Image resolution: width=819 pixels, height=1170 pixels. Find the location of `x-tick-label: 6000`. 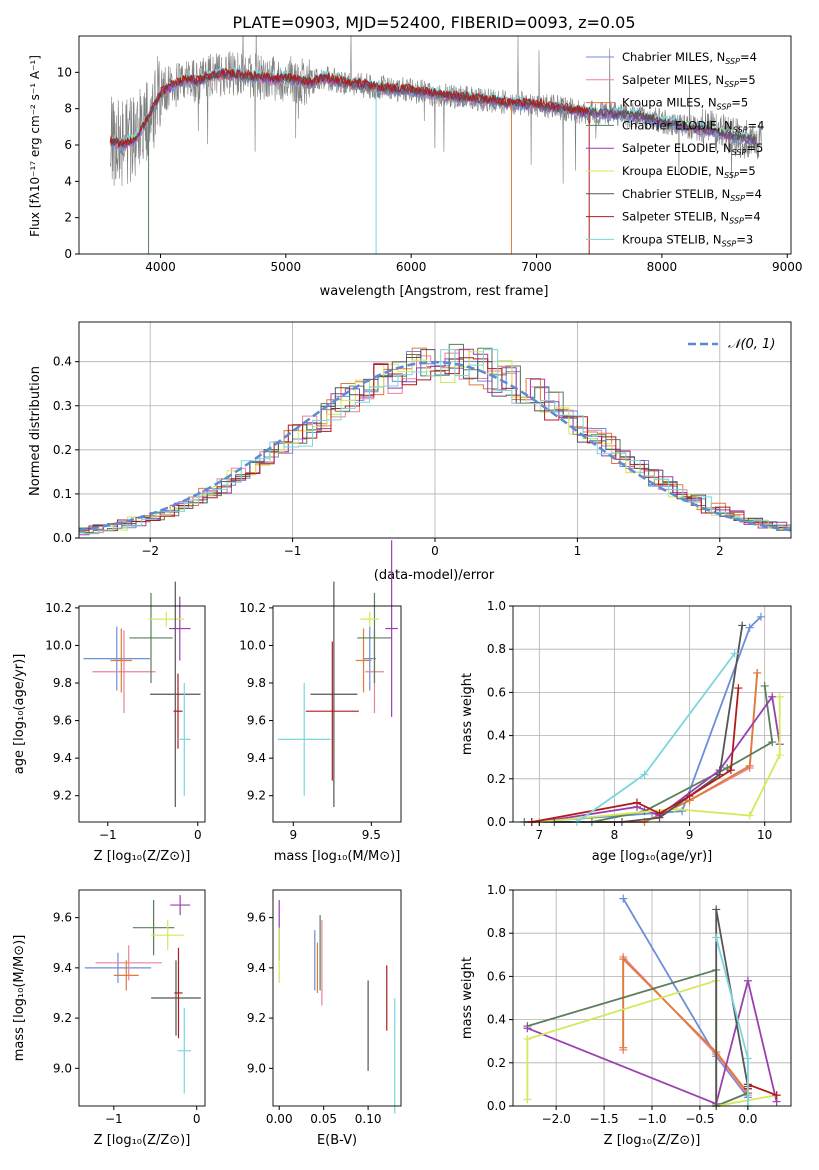

x-tick-label: 6000 is located at coordinates (411, 267).